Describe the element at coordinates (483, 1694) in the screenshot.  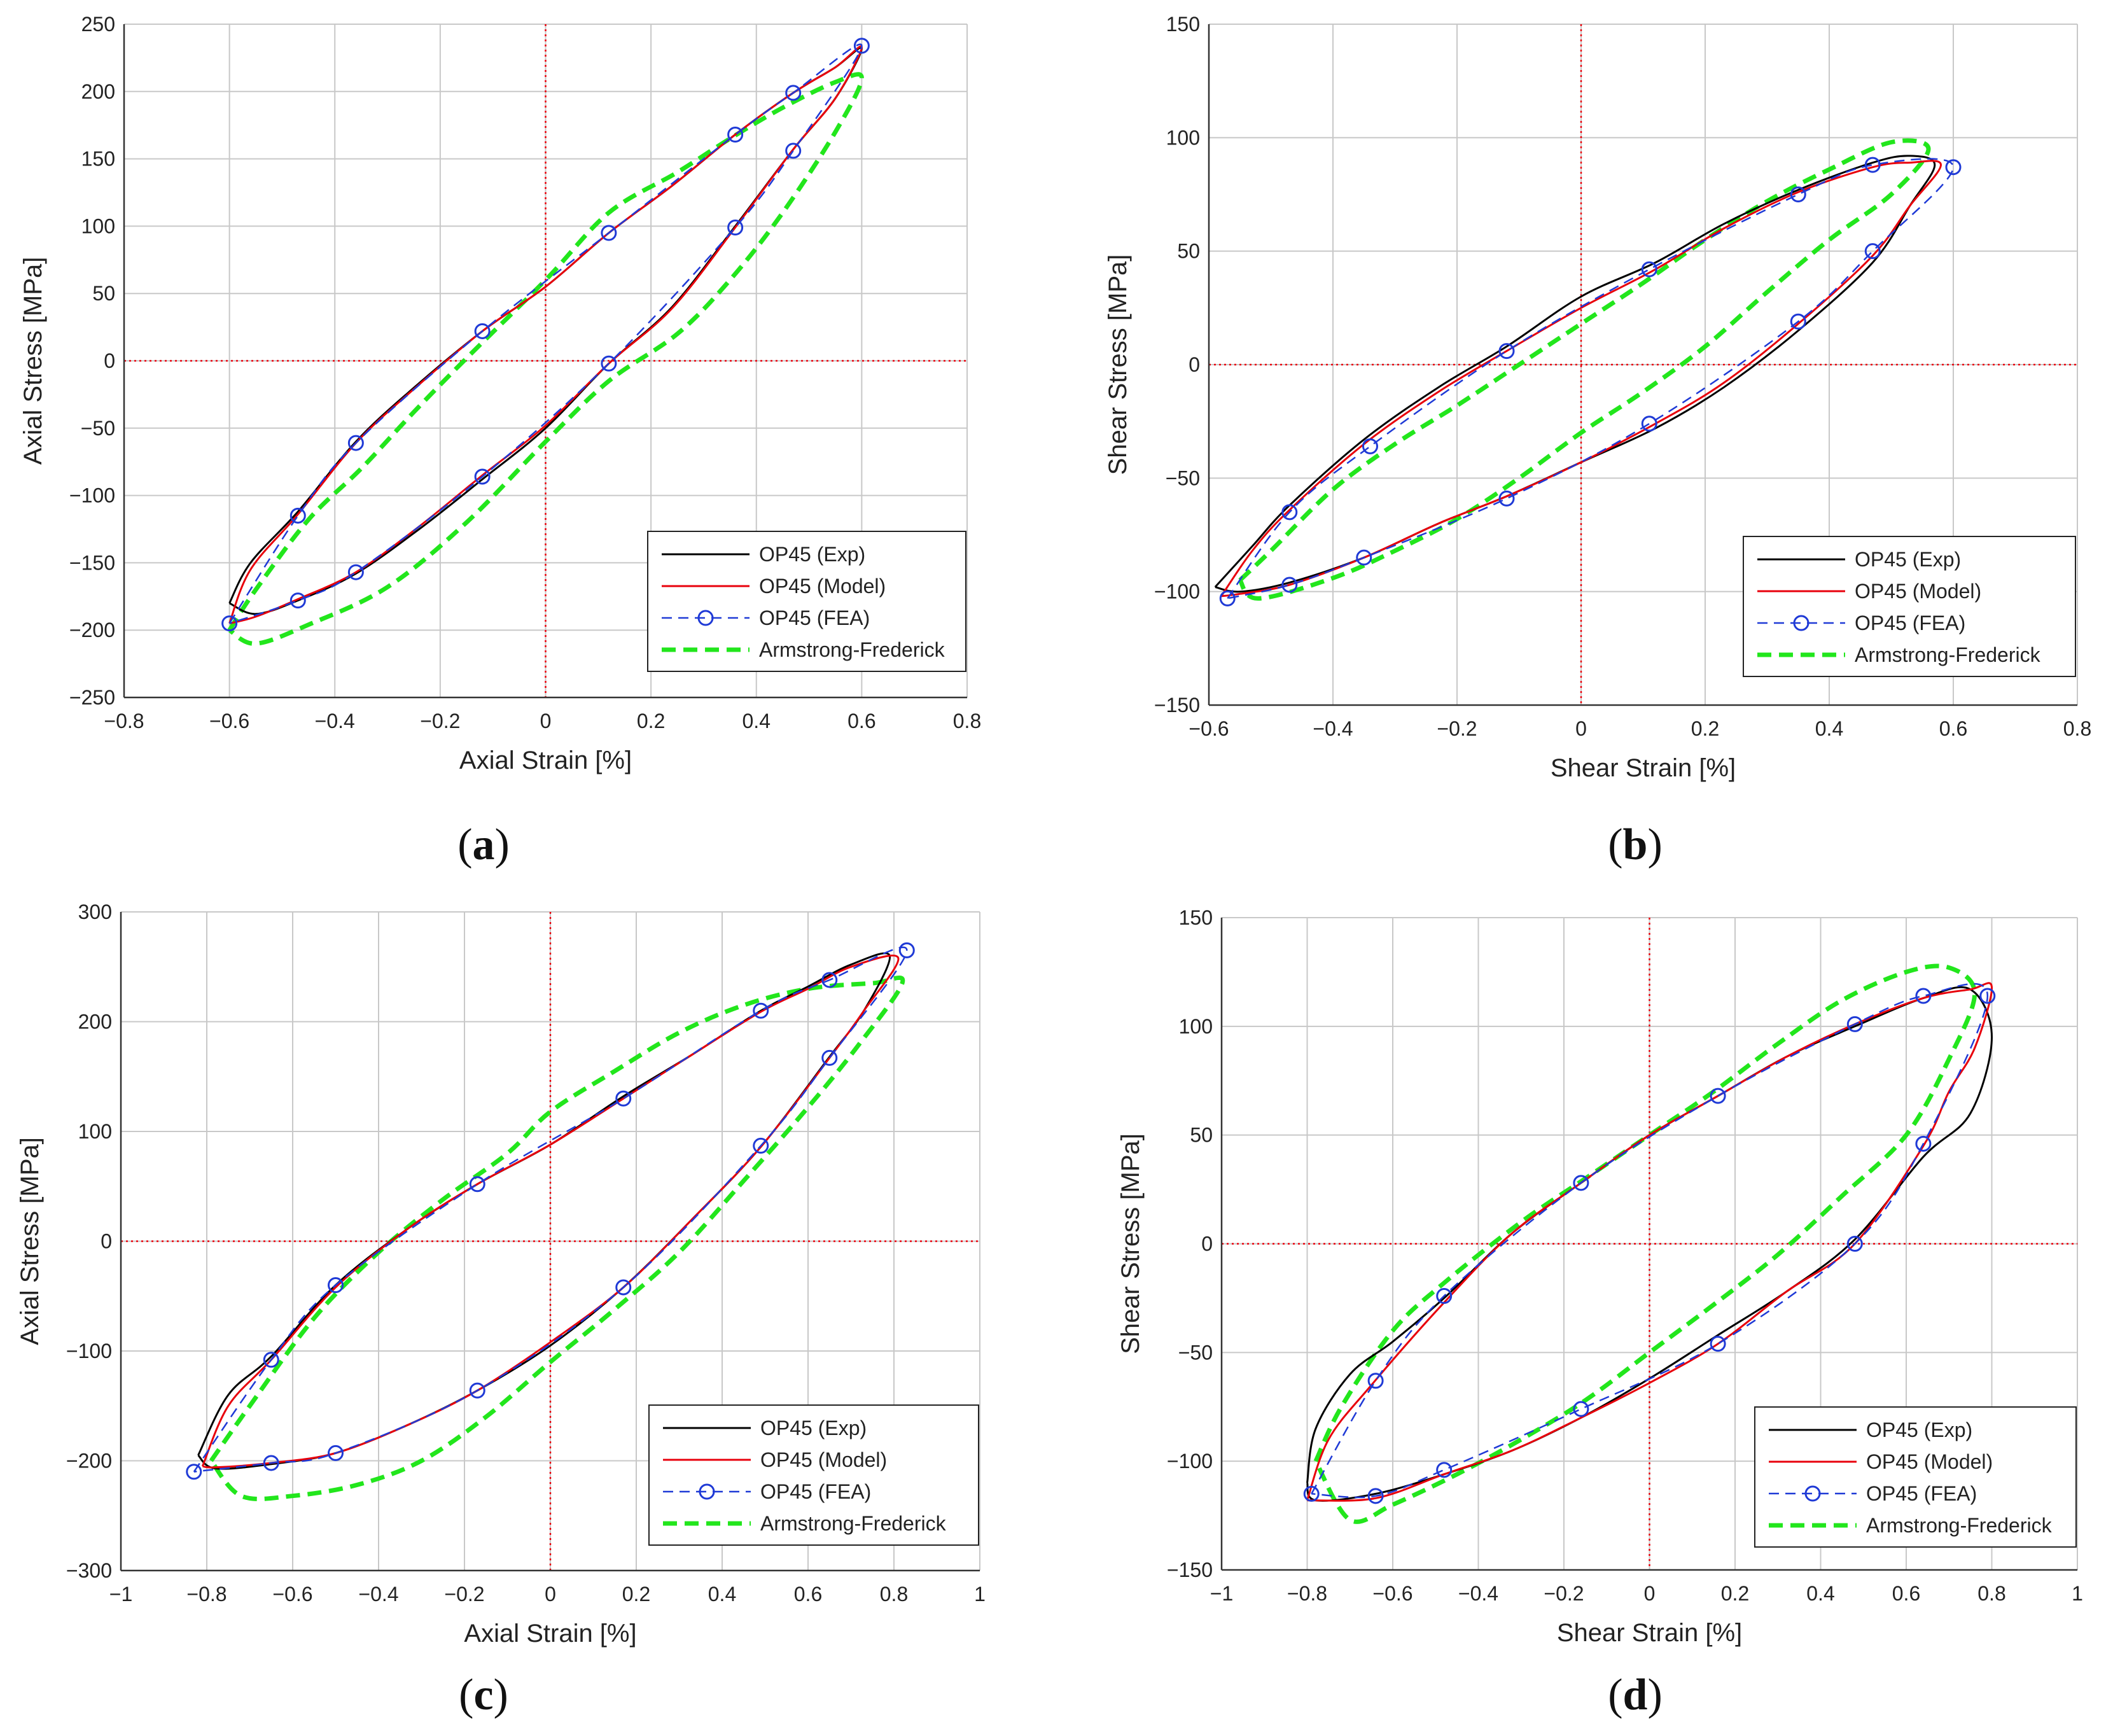
I see `panel-caption: (c)` at that location.